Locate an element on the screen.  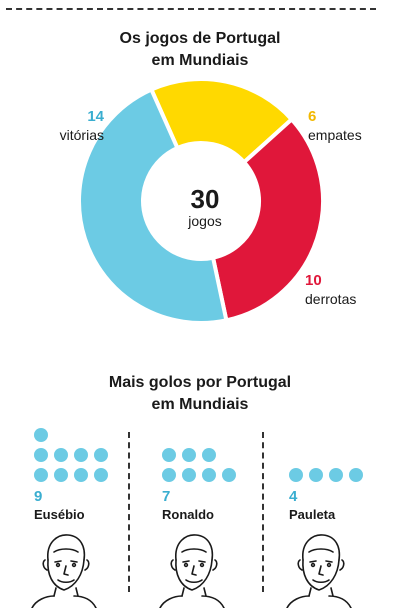
wins-stat: 14 vitórias is located at coordinates (74, 126).